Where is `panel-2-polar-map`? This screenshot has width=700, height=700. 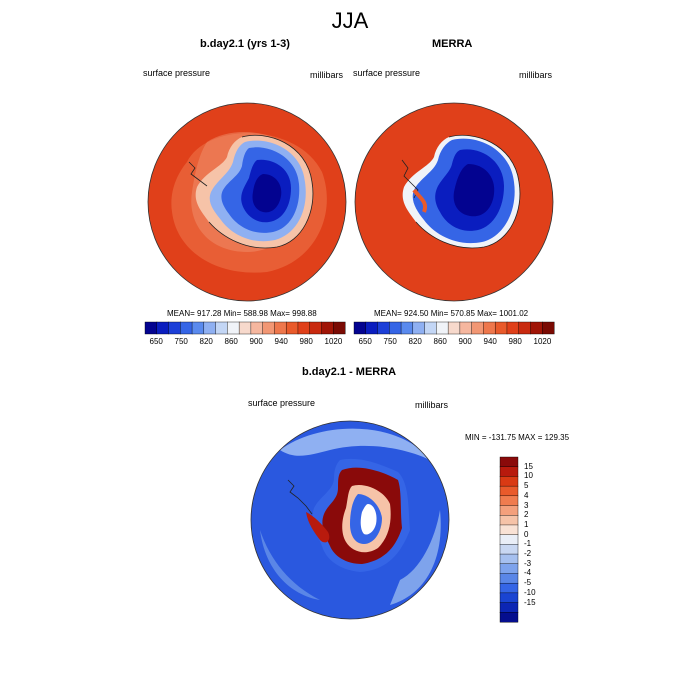 panel-2-polar-map is located at coordinates (454, 202).